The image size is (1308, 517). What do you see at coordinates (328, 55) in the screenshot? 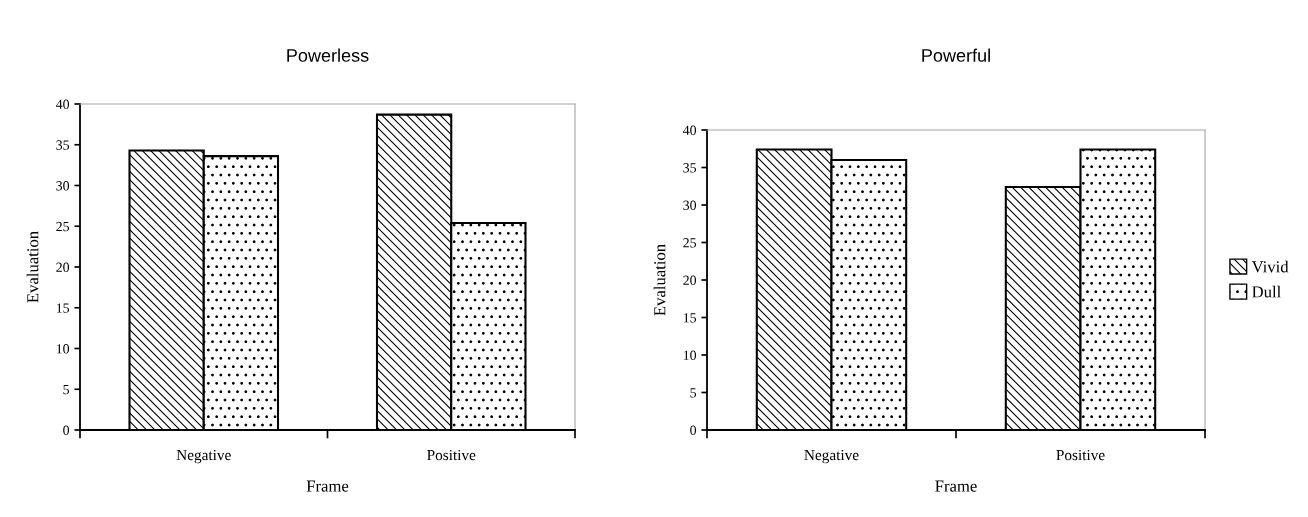
I see `chart-title: Powerless` at bounding box center [328, 55].